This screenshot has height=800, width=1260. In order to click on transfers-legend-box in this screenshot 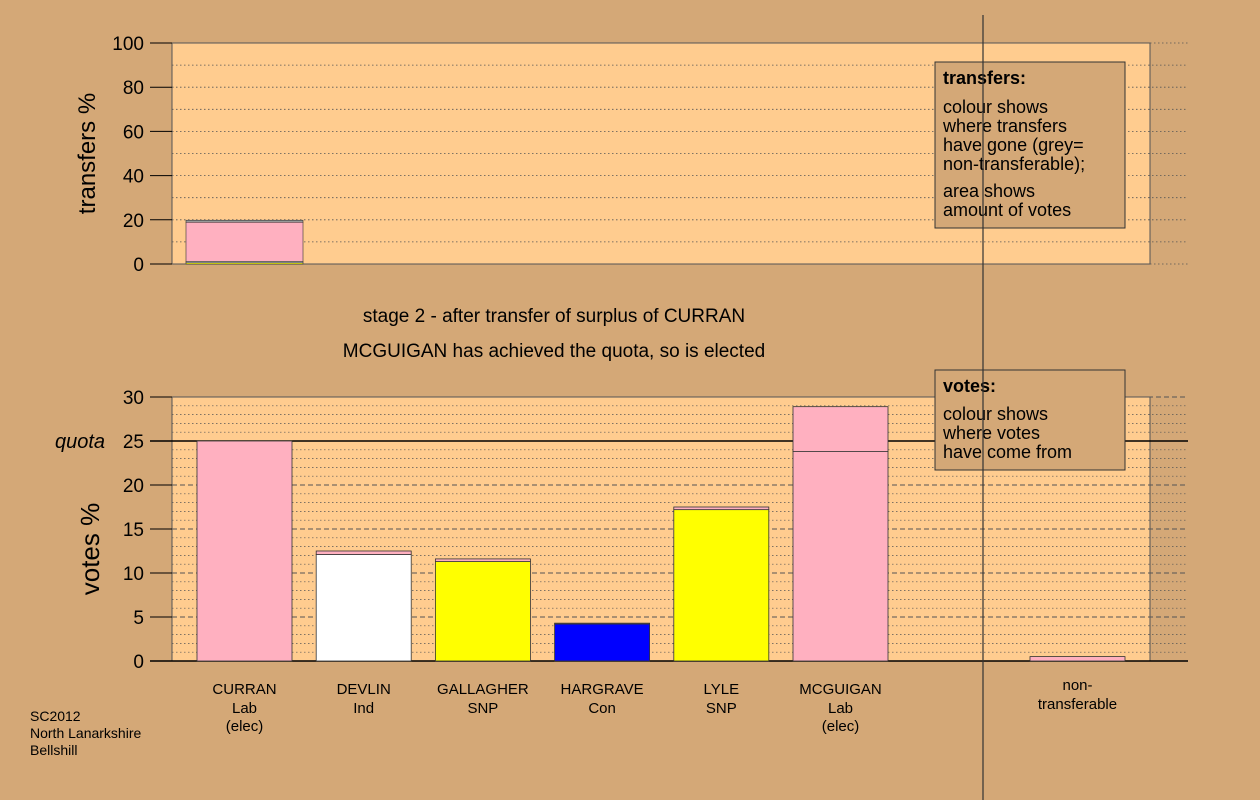, I will do `click(1030, 145)`.